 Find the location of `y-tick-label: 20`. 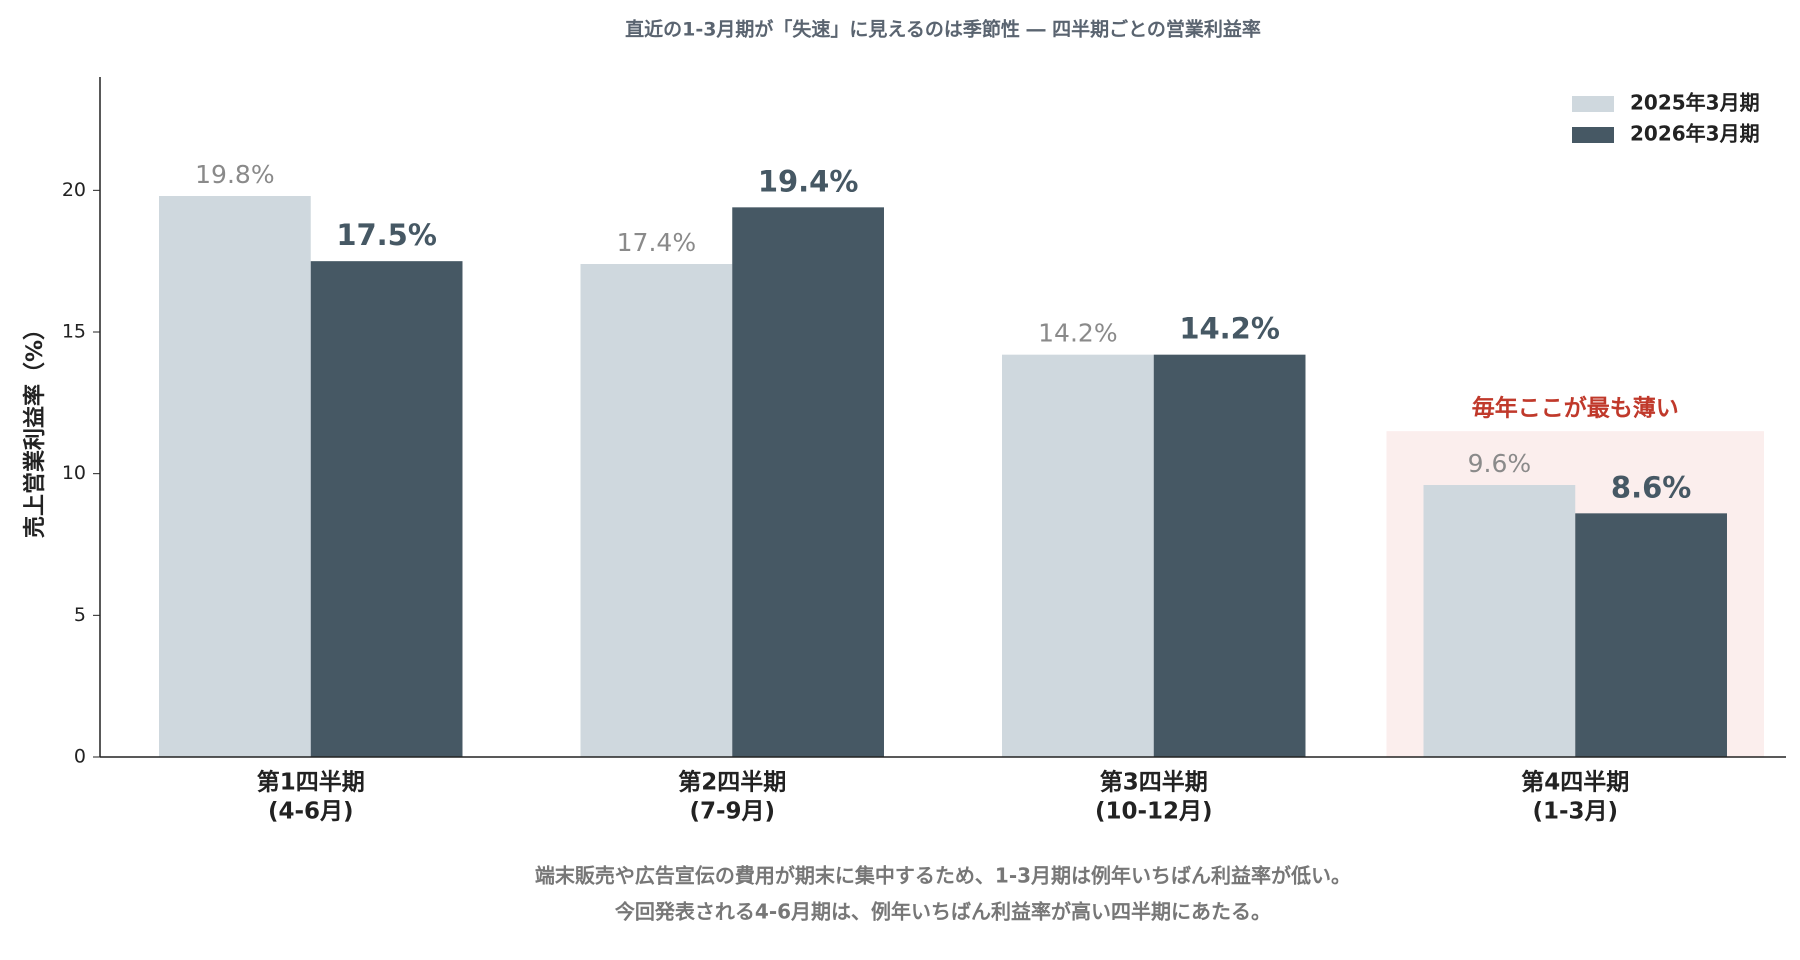

y-tick-label: 20 is located at coordinates (74, 190).